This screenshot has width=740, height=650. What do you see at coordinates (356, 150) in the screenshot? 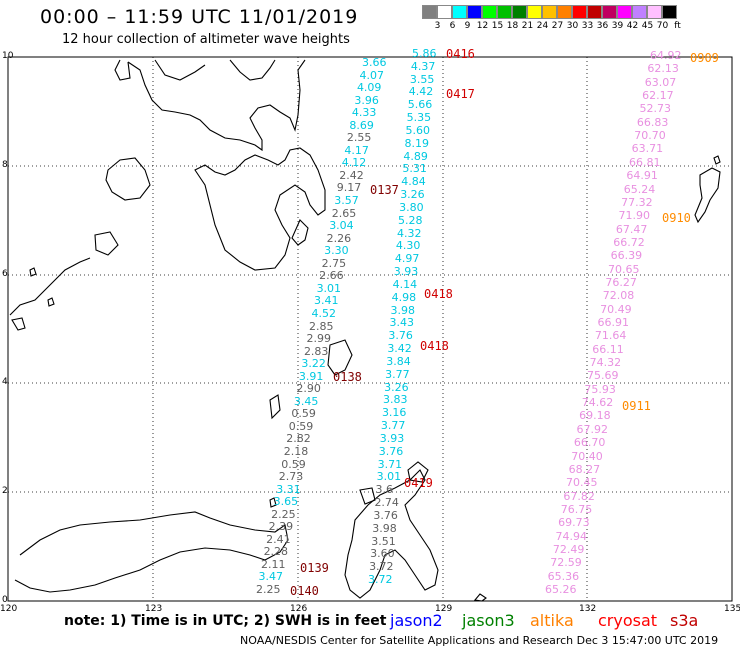
I see `wave-height-label: 4.17` at bounding box center [356, 150].